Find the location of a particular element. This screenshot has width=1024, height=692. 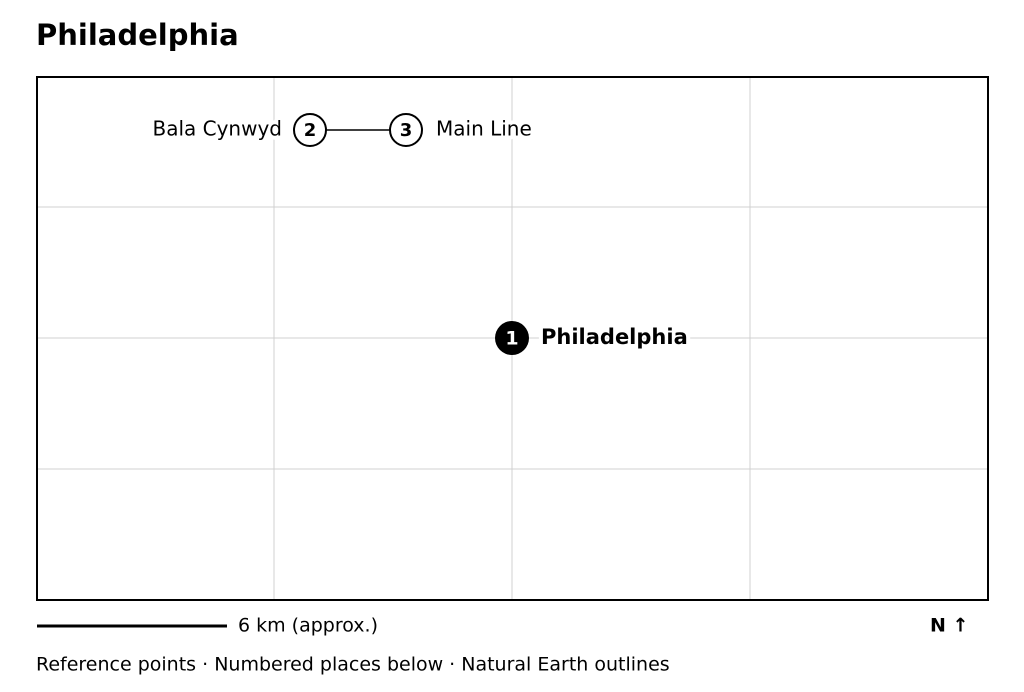

place-label: Bala Cynwyd is located at coordinates (217, 129).